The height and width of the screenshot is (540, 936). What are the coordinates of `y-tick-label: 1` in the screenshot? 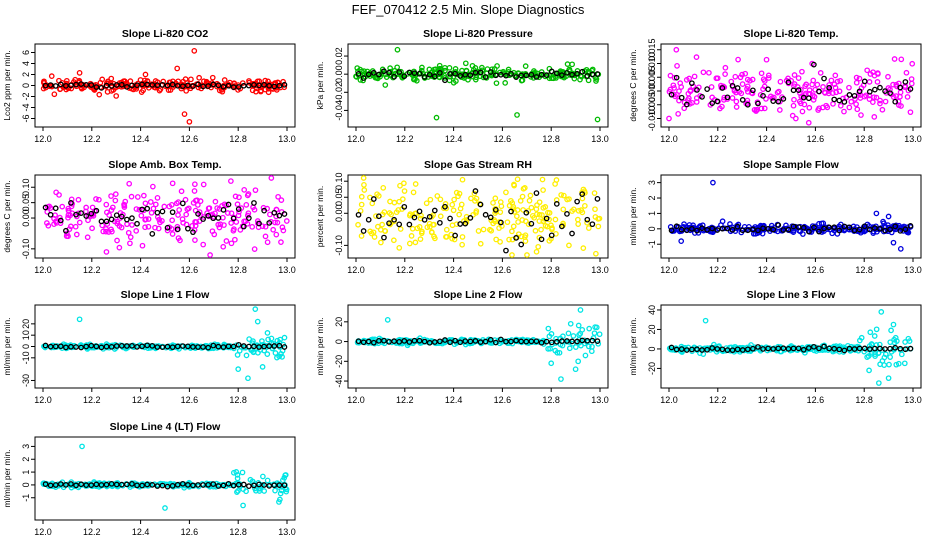 It's located at (652, 213).